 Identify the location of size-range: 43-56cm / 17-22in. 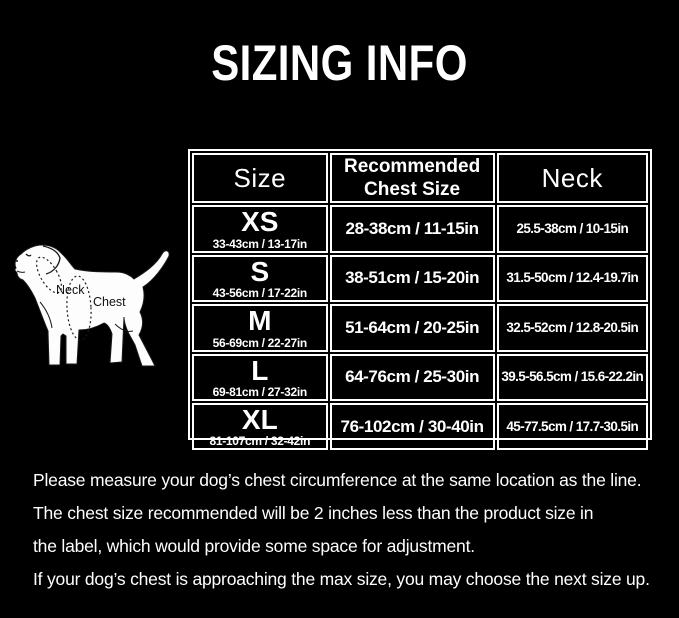
(260, 293).